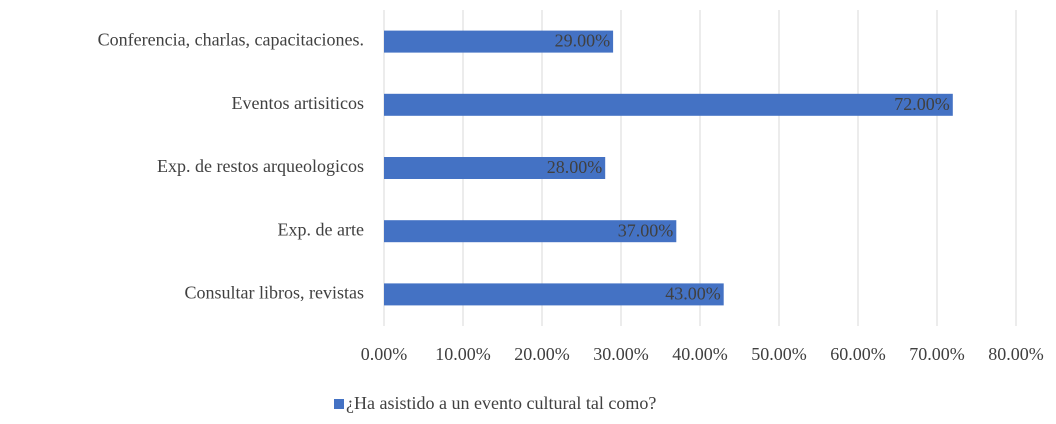 The width and height of the screenshot is (1056, 424). I want to click on x-tick-label: 50.00%, so click(779, 354).